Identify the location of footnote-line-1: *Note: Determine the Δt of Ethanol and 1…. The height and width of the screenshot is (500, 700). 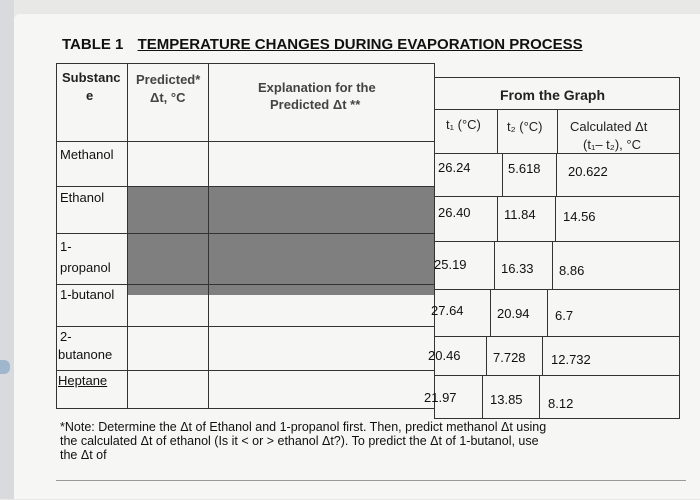
(303, 427).